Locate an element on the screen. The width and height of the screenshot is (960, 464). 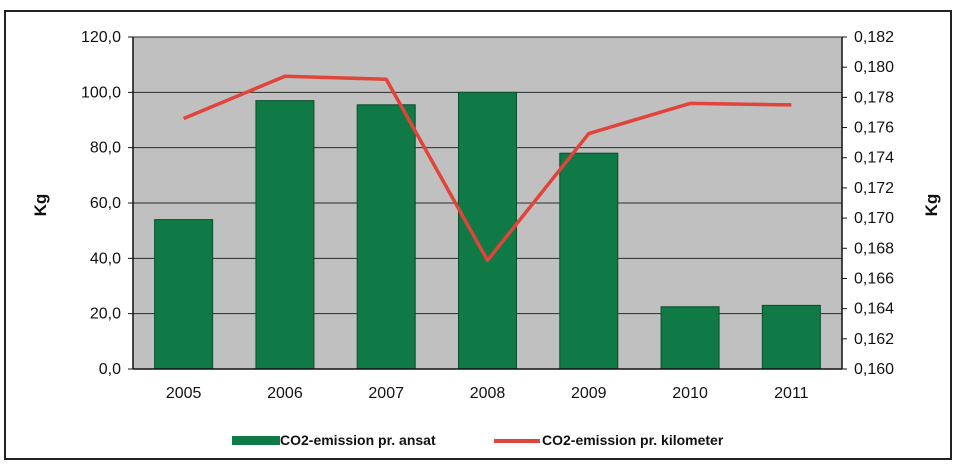
x-tick-label: 2005 is located at coordinates (184, 393).